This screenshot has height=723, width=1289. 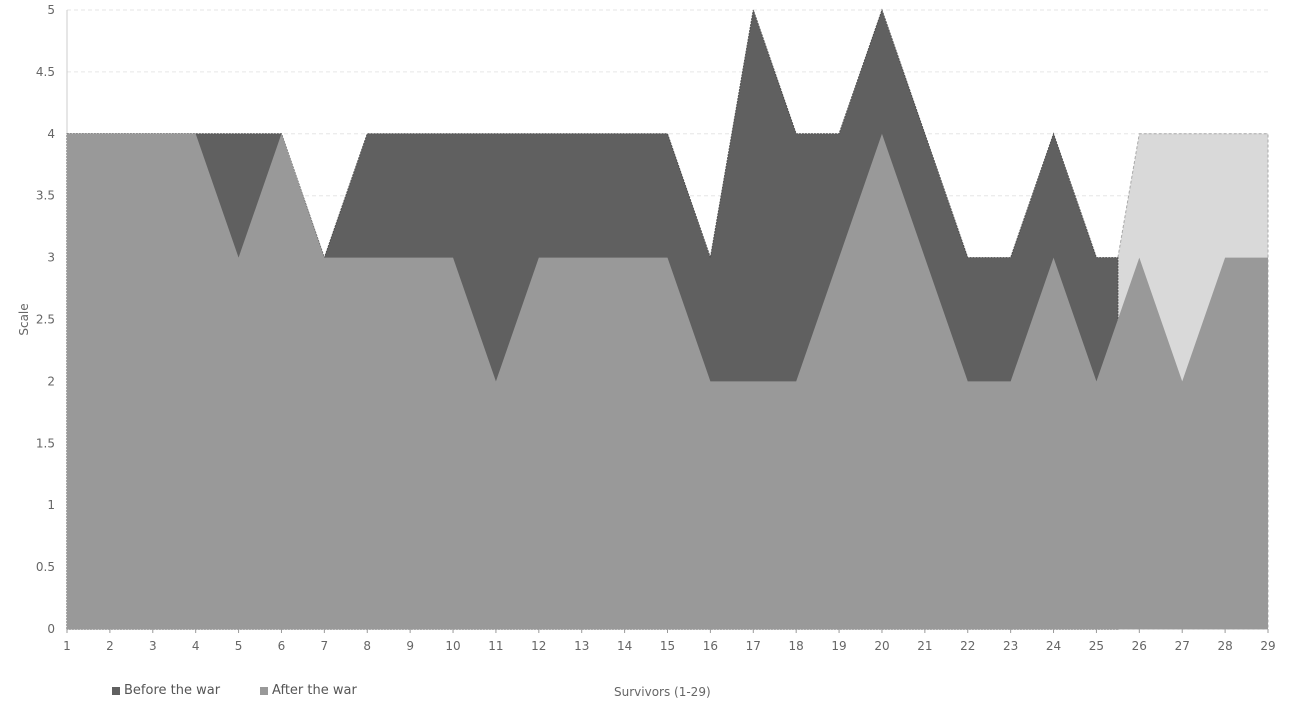 I want to click on legend-swatch-before, so click(x=116, y=690).